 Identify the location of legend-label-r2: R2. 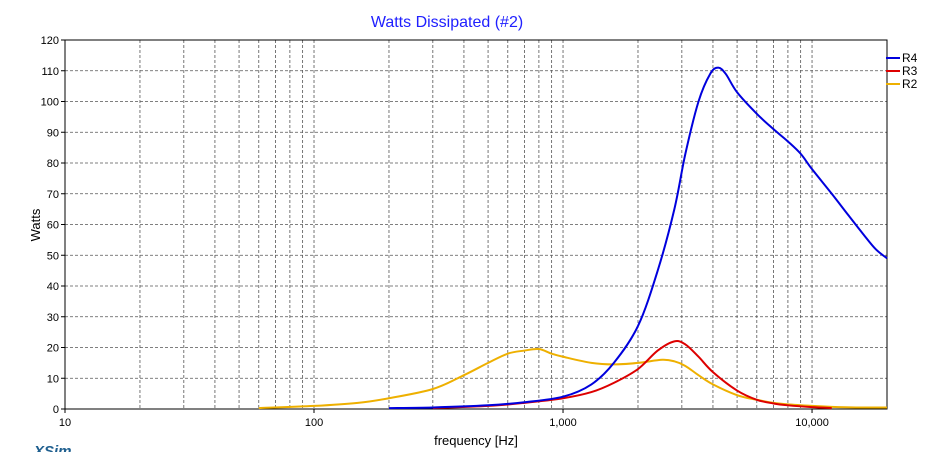
(910, 84).